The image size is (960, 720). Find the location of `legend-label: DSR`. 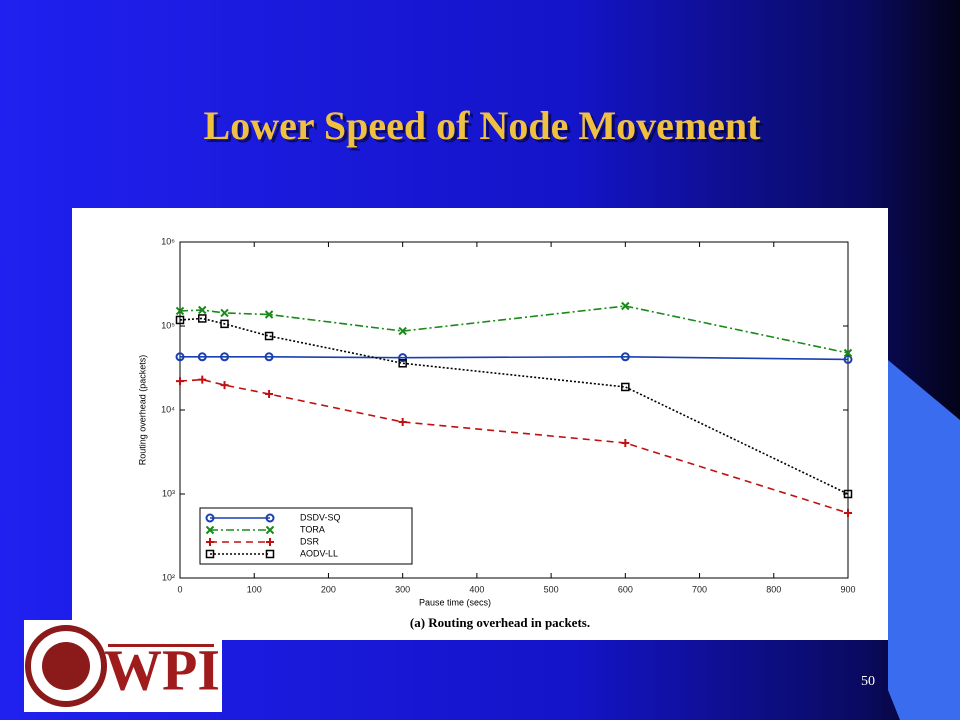

legend-label: DSR is located at coordinates (310, 541).